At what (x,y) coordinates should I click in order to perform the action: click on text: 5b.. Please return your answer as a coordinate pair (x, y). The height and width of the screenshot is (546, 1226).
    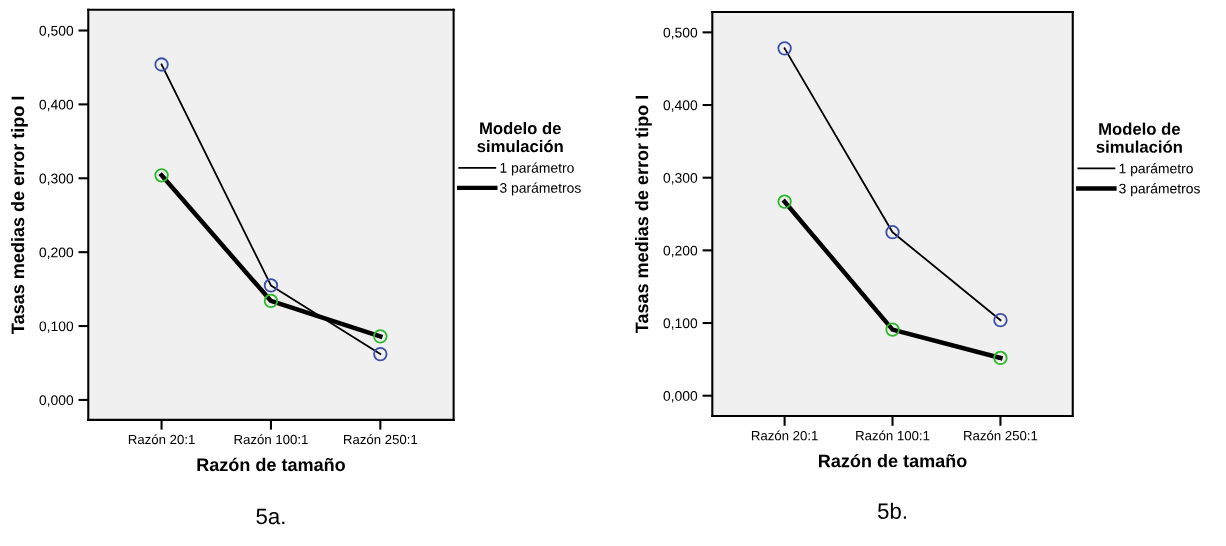
    Looking at the image, I should click on (891, 510).